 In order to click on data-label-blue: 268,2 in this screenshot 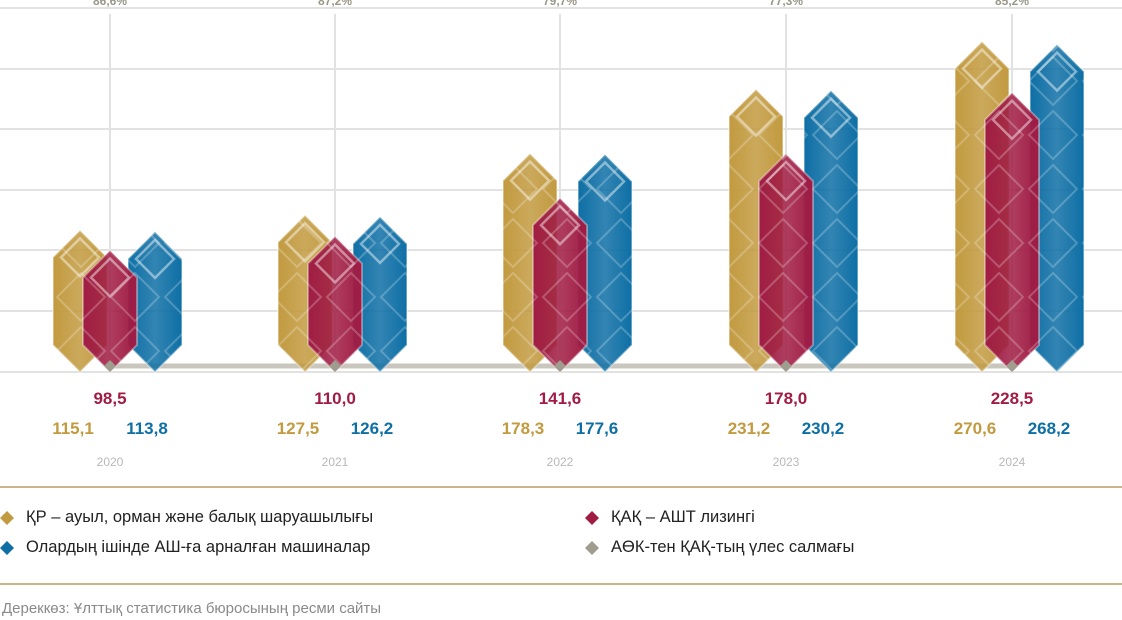, I will do `click(1049, 428)`.